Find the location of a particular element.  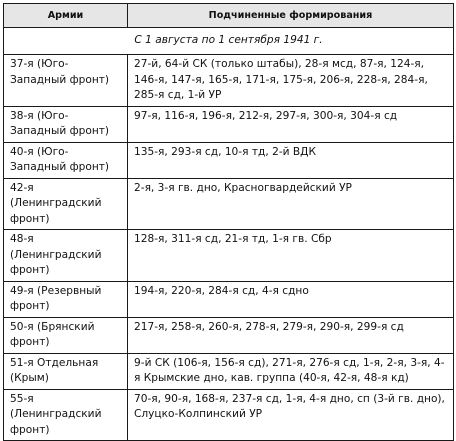

army-cell: 37-я (Юго-Западный фронт) is located at coordinates (65, 80).